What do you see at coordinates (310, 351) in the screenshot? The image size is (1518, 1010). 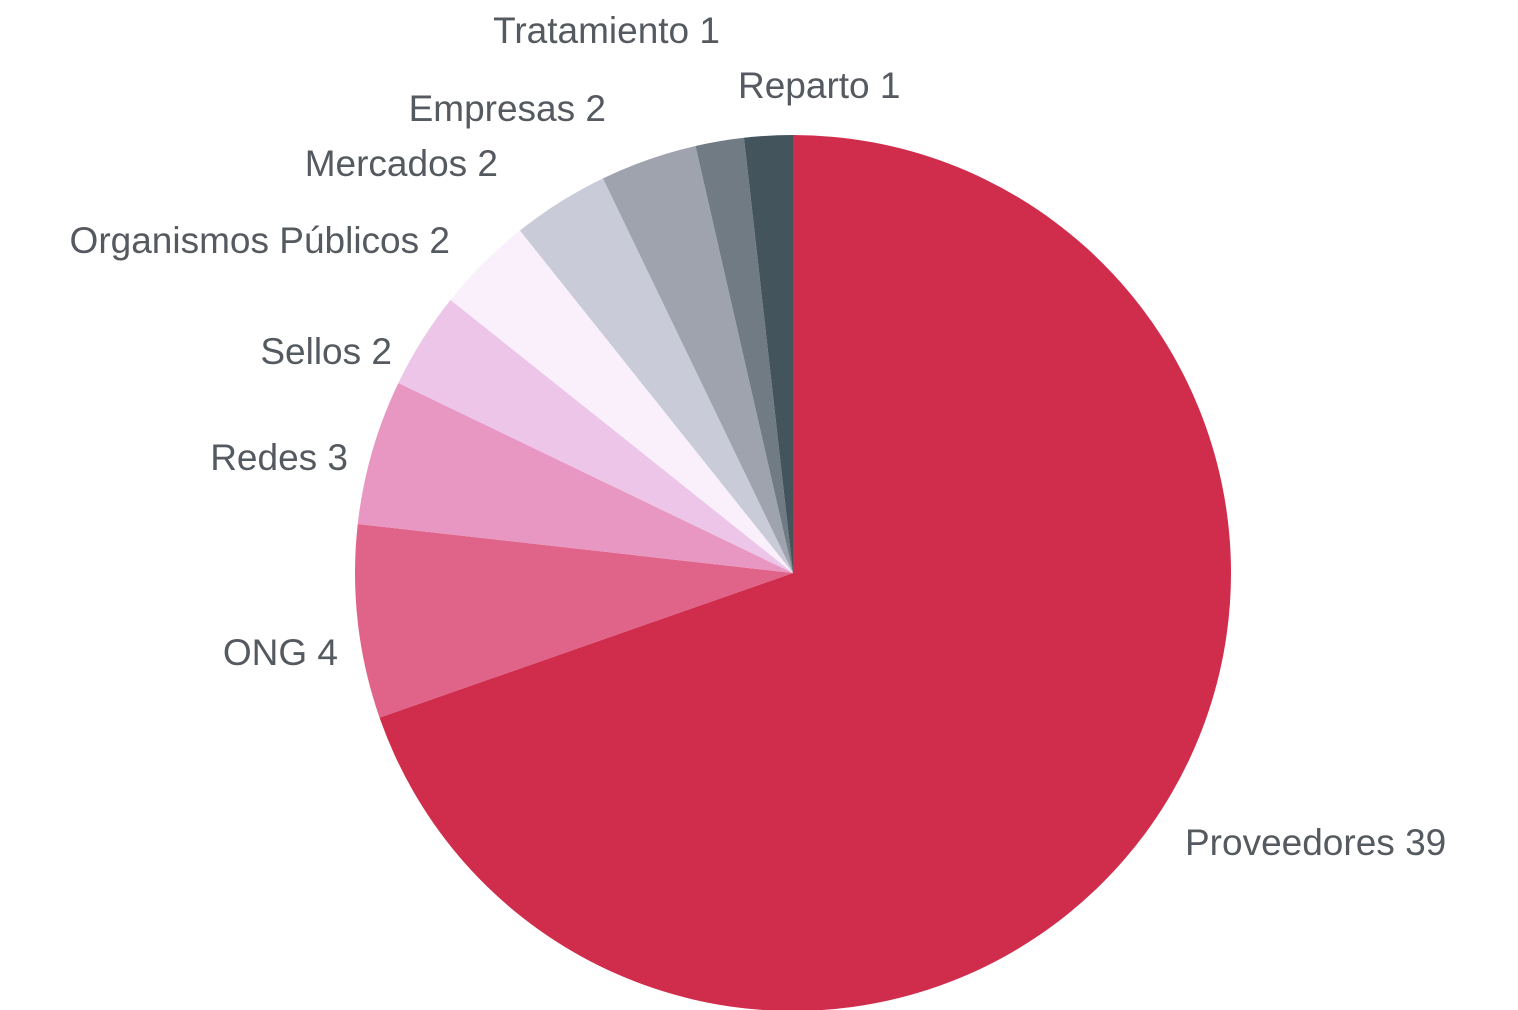 I see `slice-category: Sellos` at bounding box center [310, 351].